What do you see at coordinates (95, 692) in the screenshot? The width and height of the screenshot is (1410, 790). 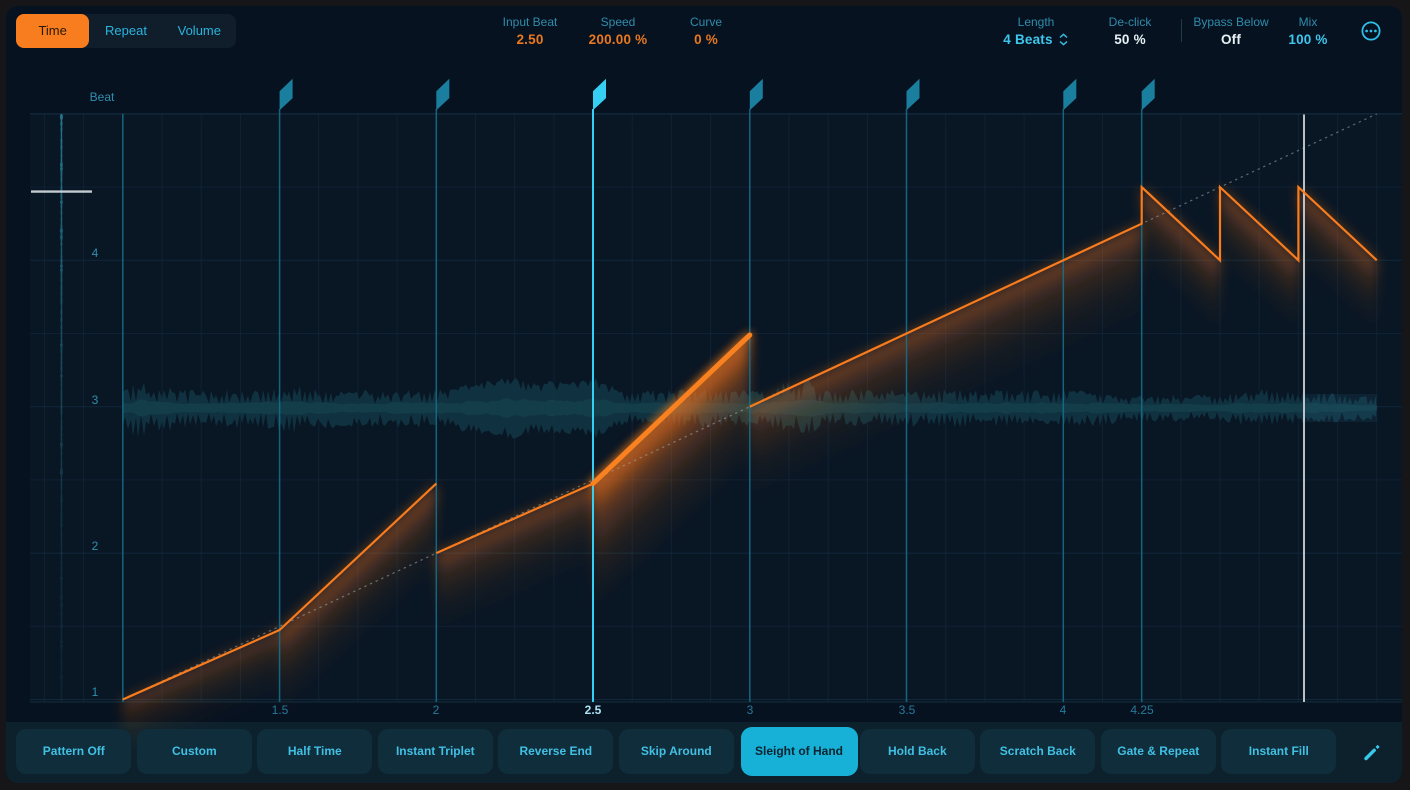 I see `svg-text: 1` at bounding box center [95, 692].